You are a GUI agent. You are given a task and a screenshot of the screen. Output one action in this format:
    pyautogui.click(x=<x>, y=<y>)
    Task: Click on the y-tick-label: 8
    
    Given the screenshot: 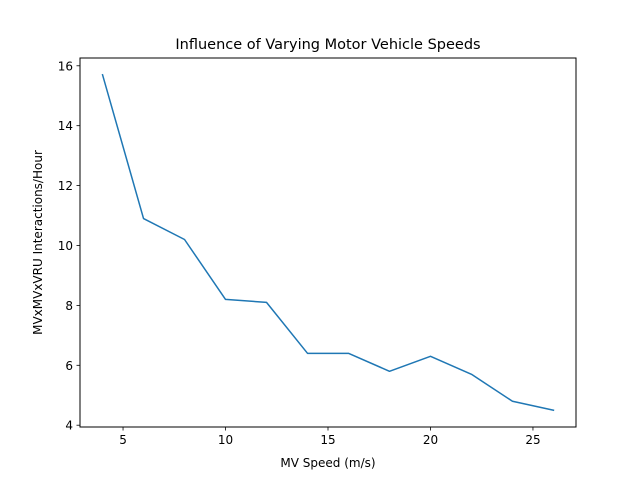 What is the action you would take?
    pyautogui.click(x=69, y=306)
    